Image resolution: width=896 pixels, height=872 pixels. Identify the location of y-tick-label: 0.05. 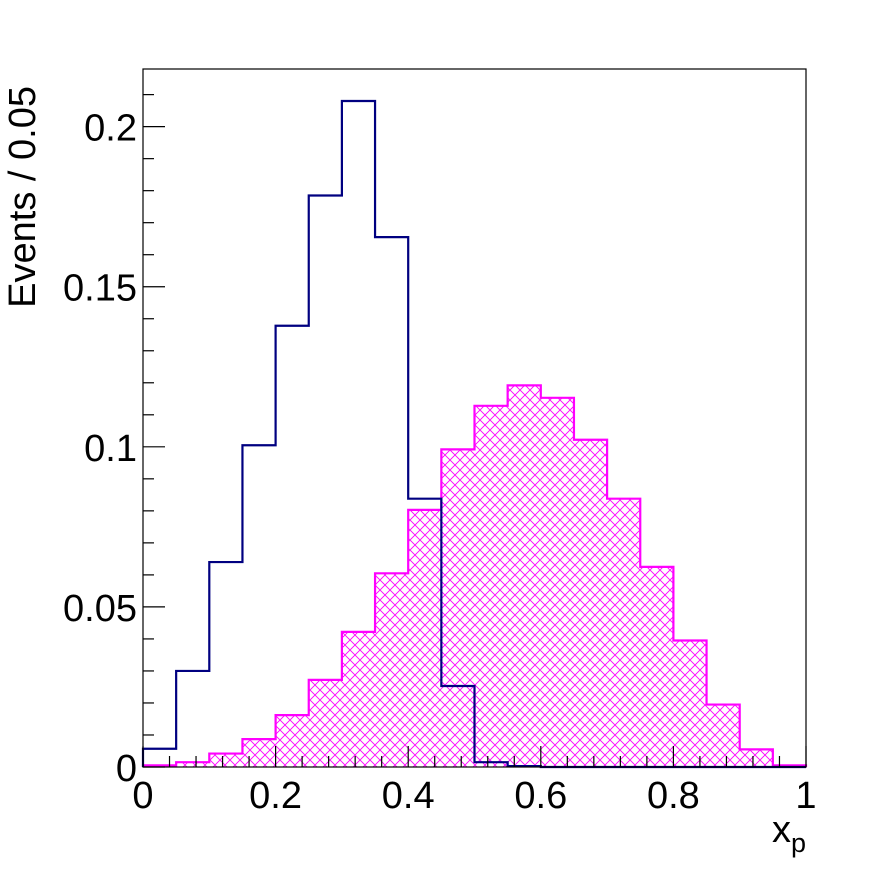
(100, 609).